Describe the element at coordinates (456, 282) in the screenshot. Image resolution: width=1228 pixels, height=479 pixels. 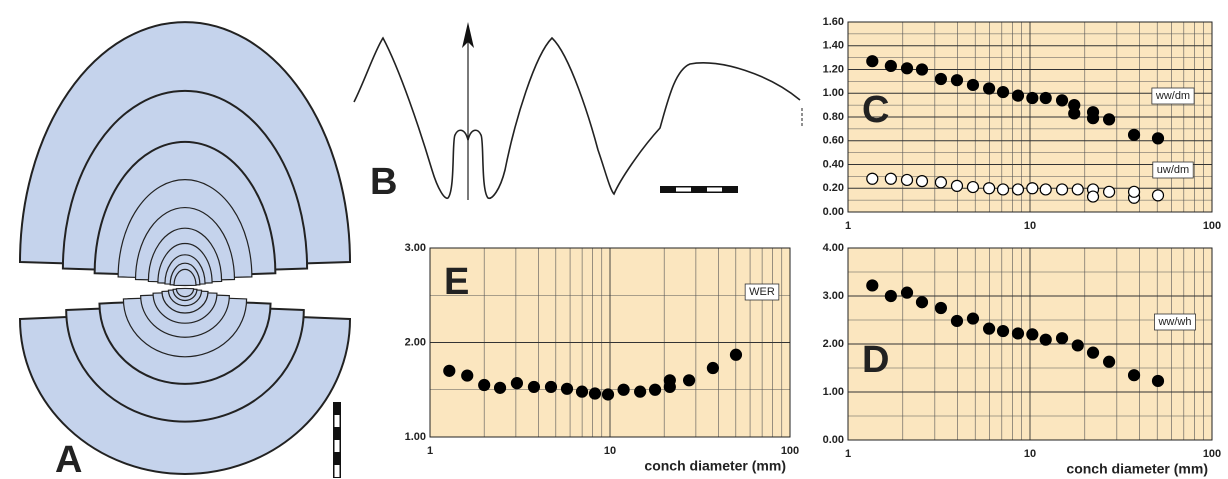
I see `panel-letter: E` at that location.